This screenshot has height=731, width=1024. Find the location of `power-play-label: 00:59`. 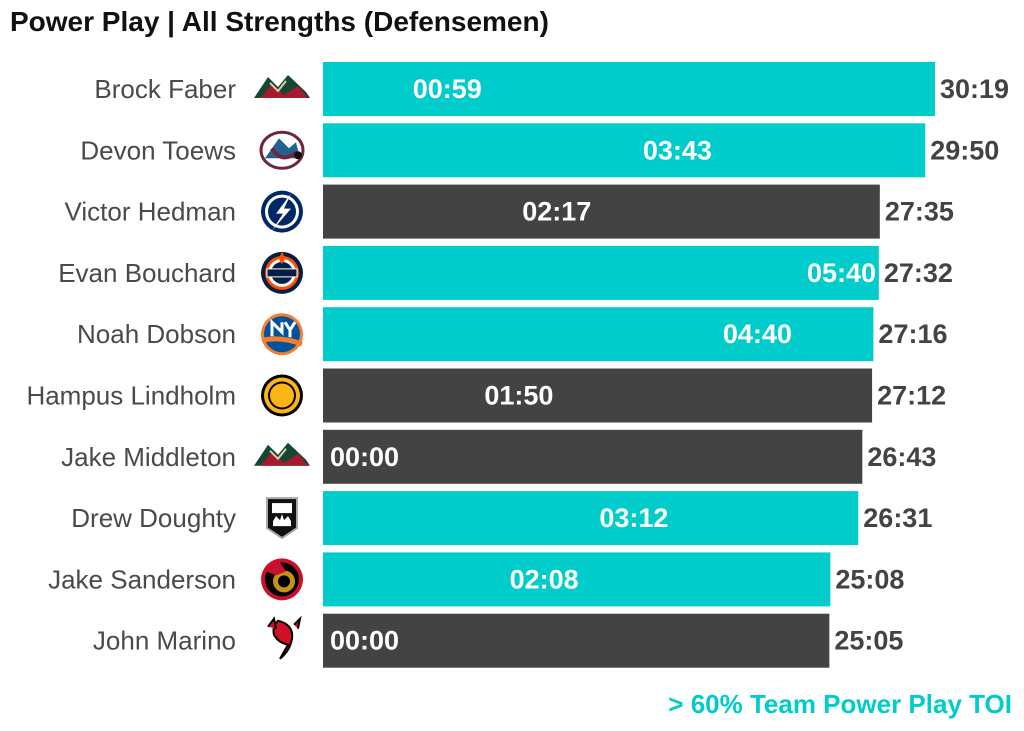

power-play-label: 00:59 is located at coordinates (447, 89).